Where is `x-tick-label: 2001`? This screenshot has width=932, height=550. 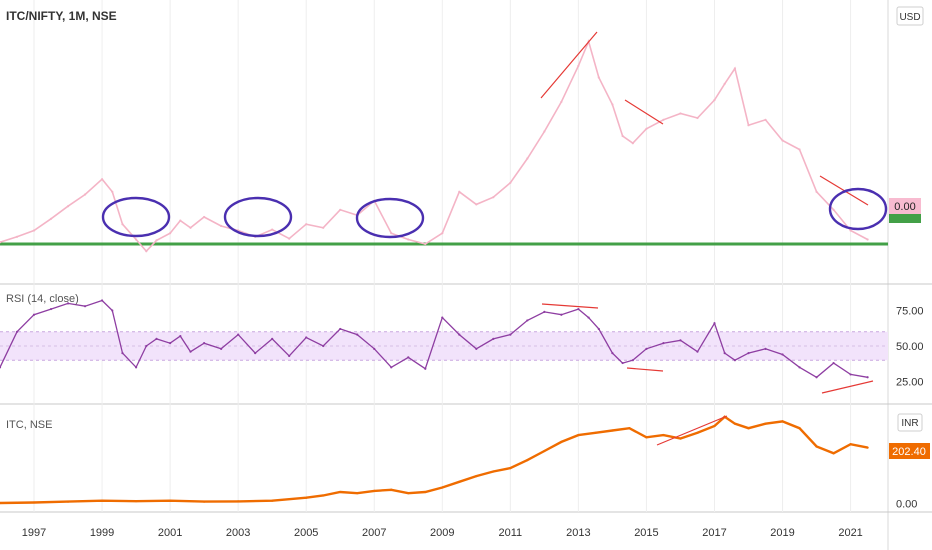
x-tick-label: 2001 is located at coordinates (170, 533).